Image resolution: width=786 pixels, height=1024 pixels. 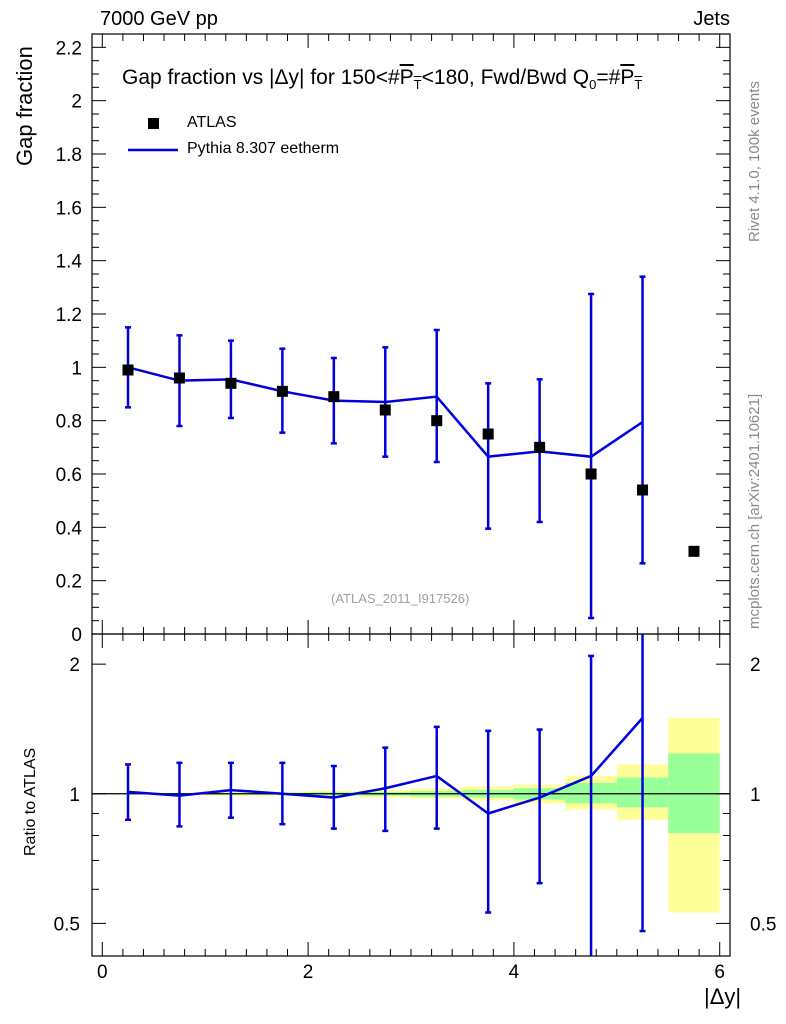 I want to click on title-p2: P, so click(x=627, y=77).